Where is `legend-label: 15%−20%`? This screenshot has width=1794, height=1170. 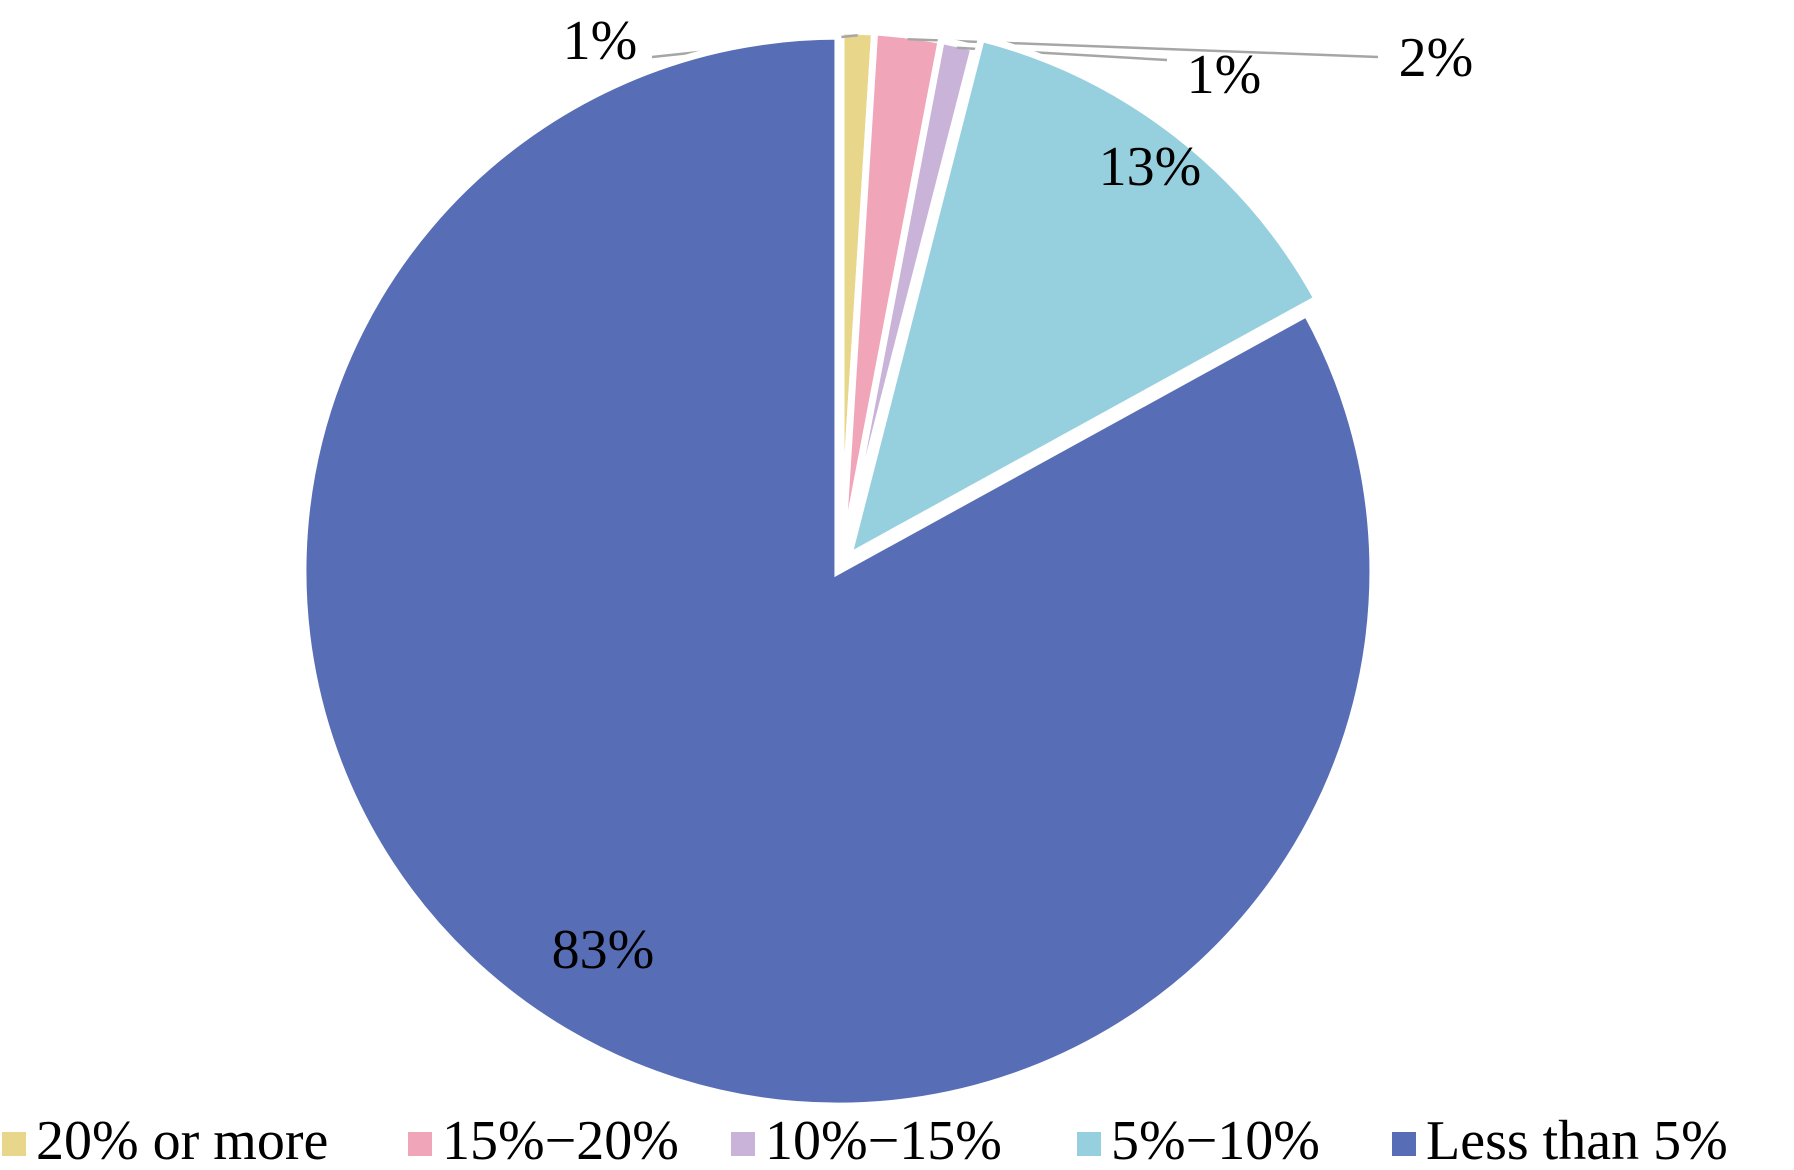
legend-label: 15%−20% is located at coordinates (560, 1140).